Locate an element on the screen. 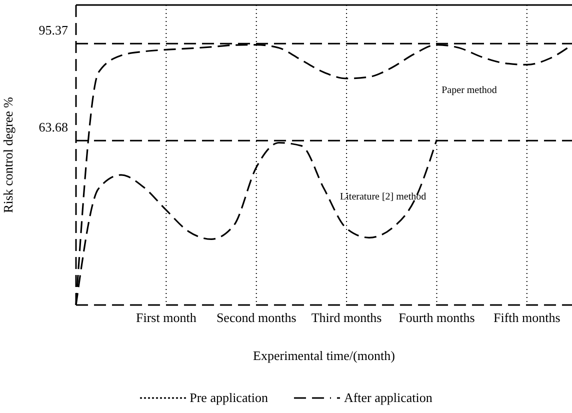 The height and width of the screenshot is (413, 572). text: After application is located at coordinates (388, 398).